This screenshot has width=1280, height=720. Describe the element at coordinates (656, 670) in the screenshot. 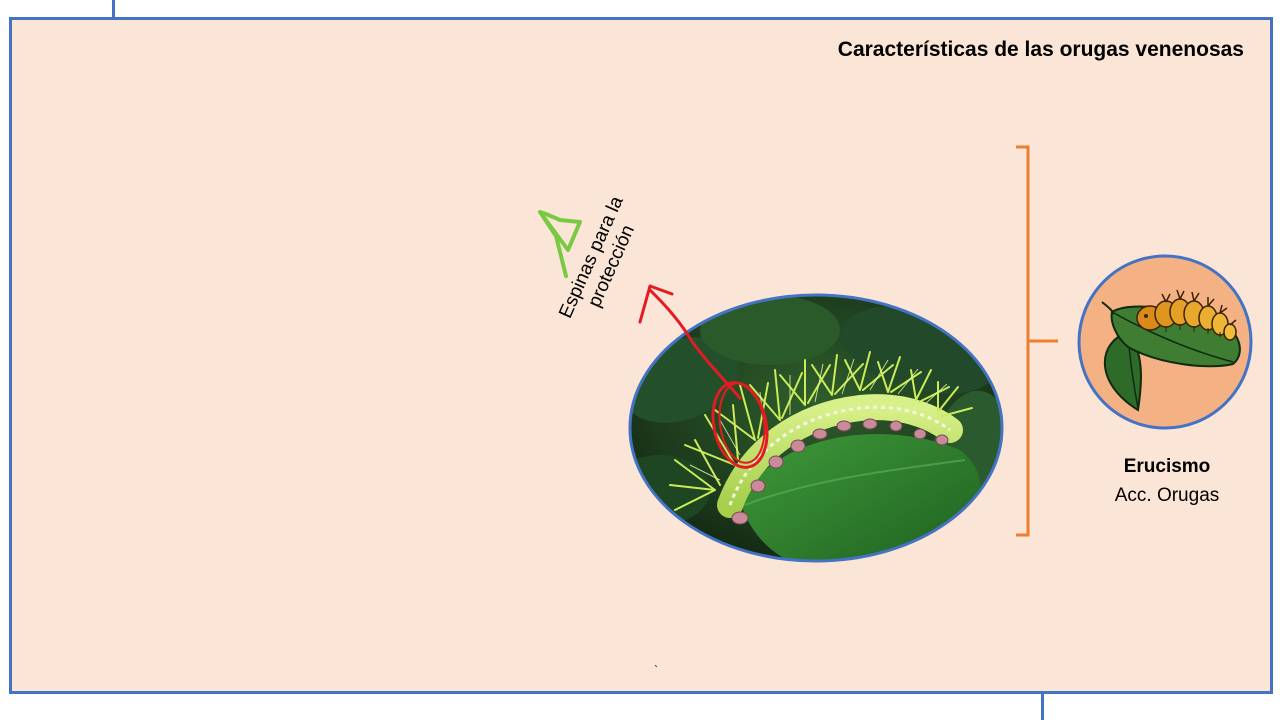

I see `stray-tick-mark: `` at that location.